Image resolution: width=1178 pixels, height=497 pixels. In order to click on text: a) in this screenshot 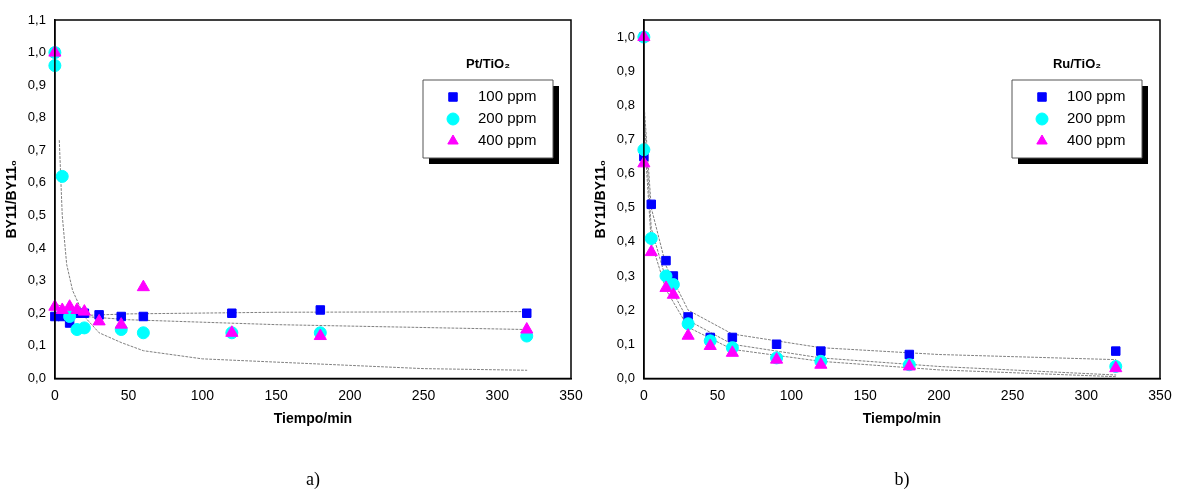, I will do `click(312, 479)`.